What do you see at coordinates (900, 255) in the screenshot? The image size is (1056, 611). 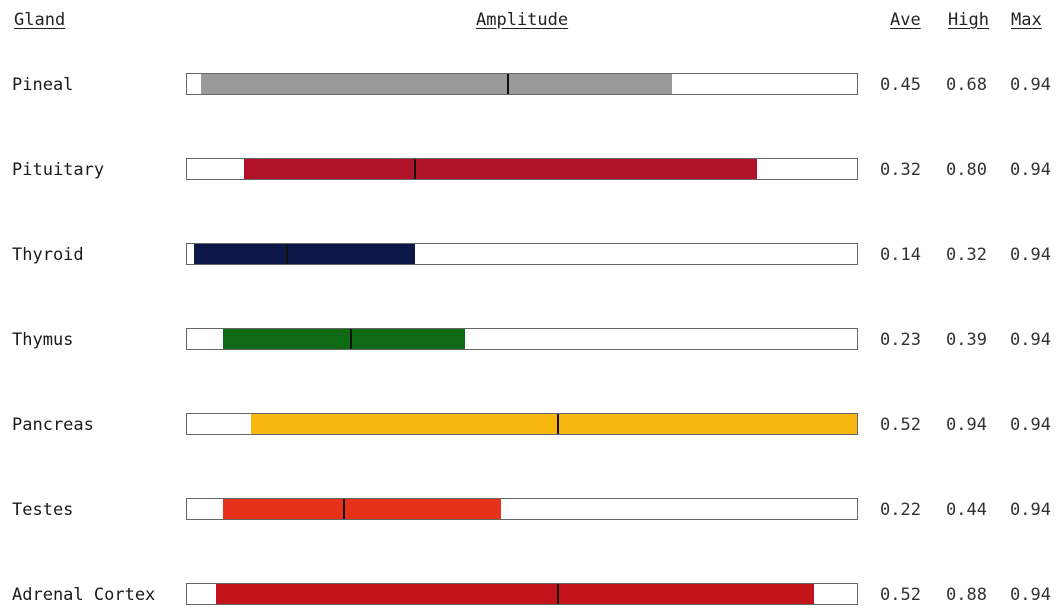 I see `ave-value: 0.14` at bounding box center [900, 255].